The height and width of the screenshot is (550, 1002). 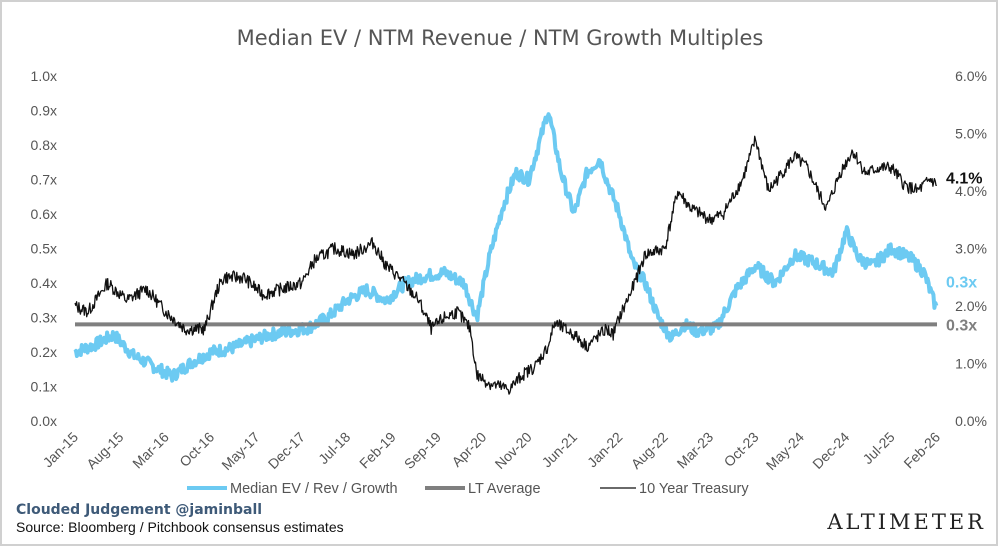 I want to click on x-tick-label: Jul-25, so click(x=878, y=448).